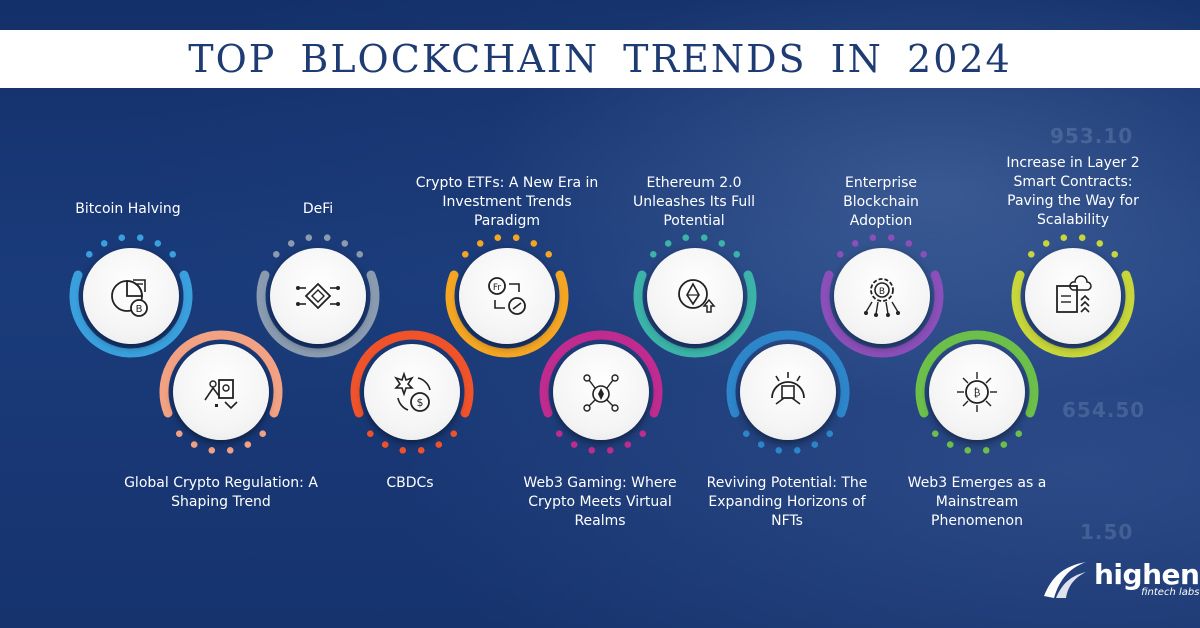 The image size is (1200, 628). What do you see at coordinates (1147, 574) in the screenshot?
I see `brand-name: highen` at bounding box center [1147, 574].